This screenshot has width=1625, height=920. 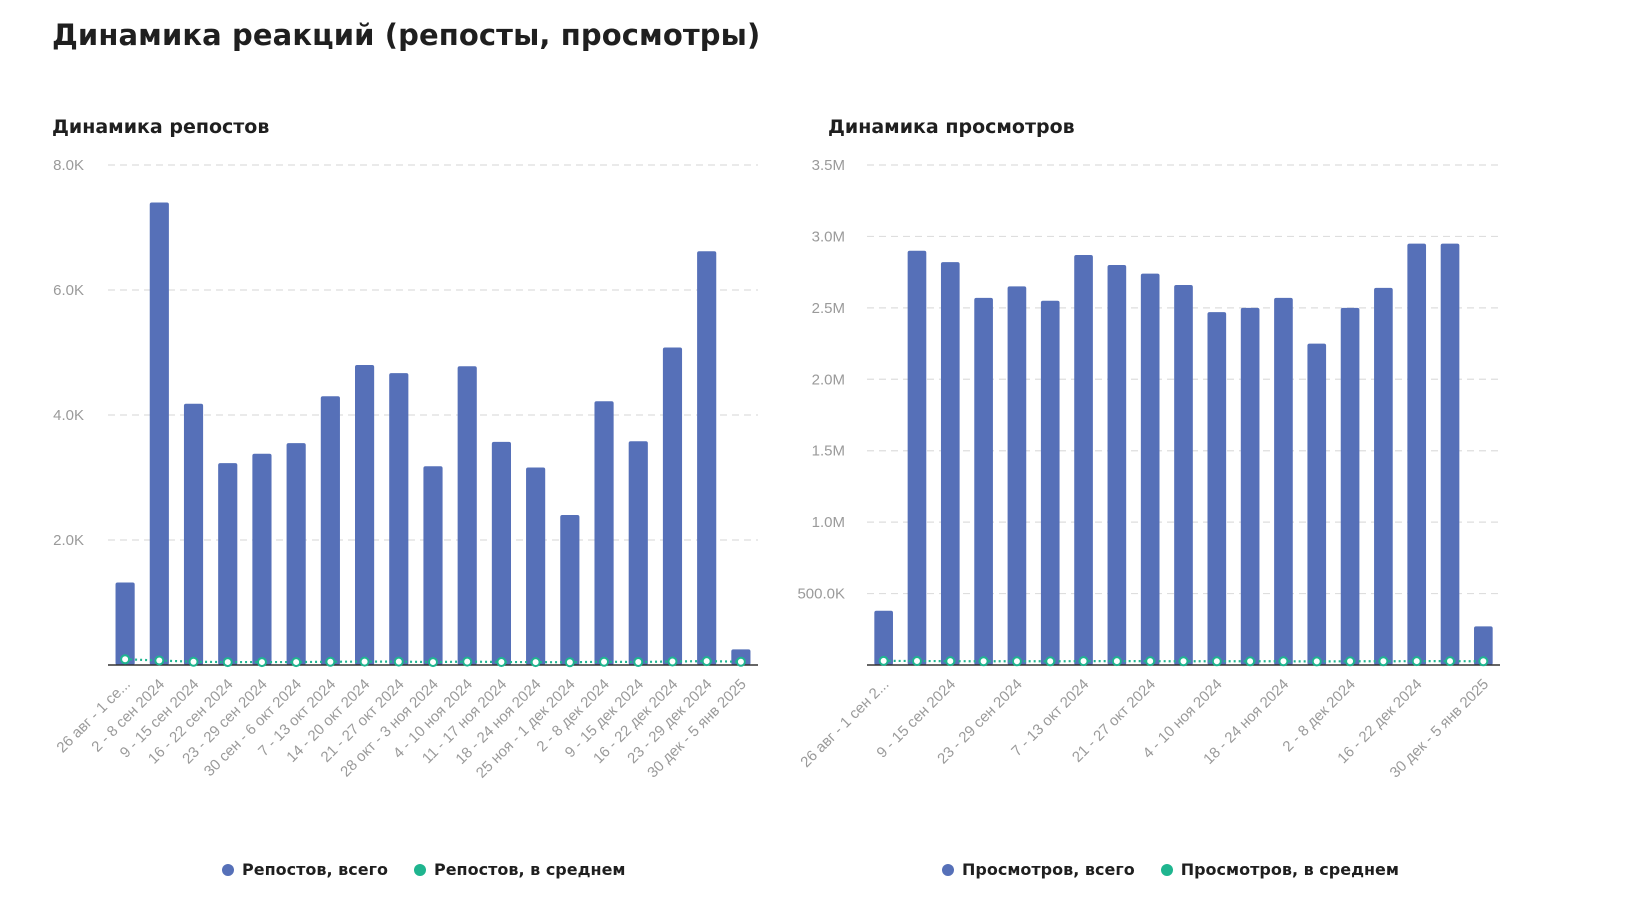 I want to click on legend-label-reposts-total: Репостов, всего, so click(x=315, y=869).